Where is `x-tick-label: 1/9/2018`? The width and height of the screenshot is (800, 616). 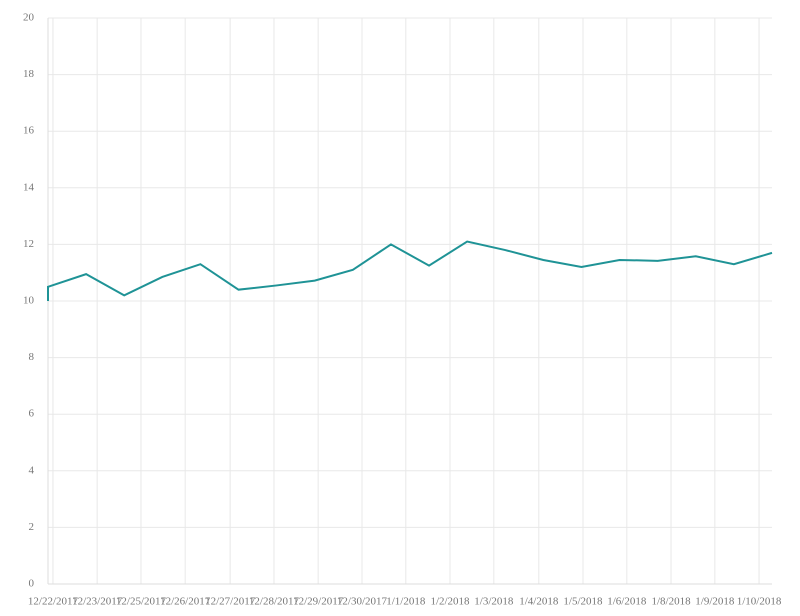
x-tick-label: 1/9/2018 is located at coordinates (715, 602).